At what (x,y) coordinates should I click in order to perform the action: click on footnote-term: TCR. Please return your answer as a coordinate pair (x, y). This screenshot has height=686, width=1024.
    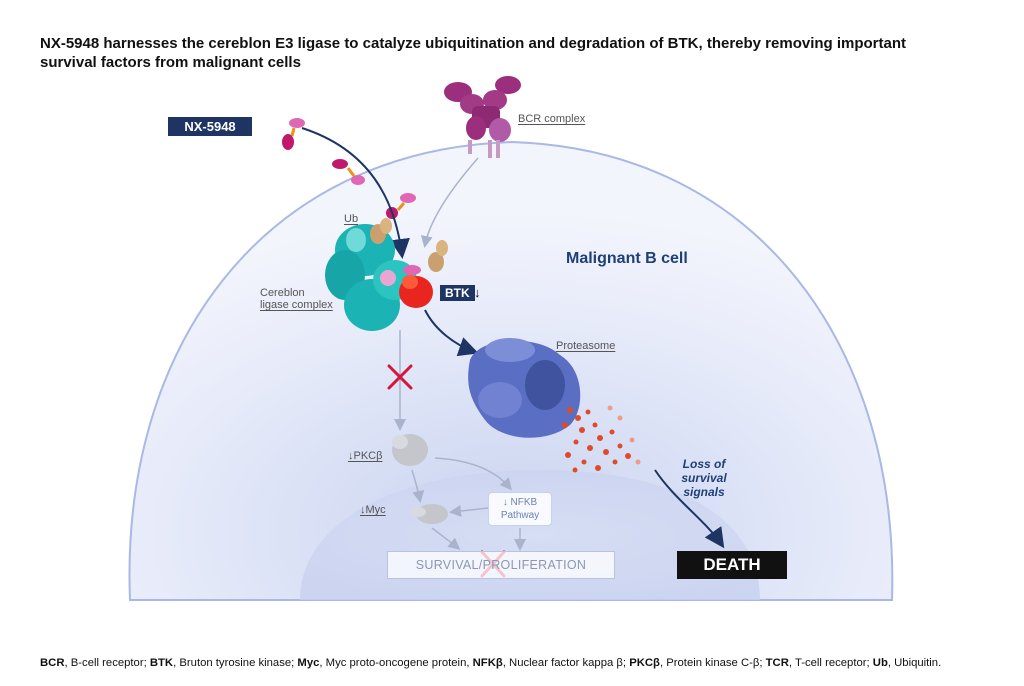
    Looking at the image, I should click on (777, 663).